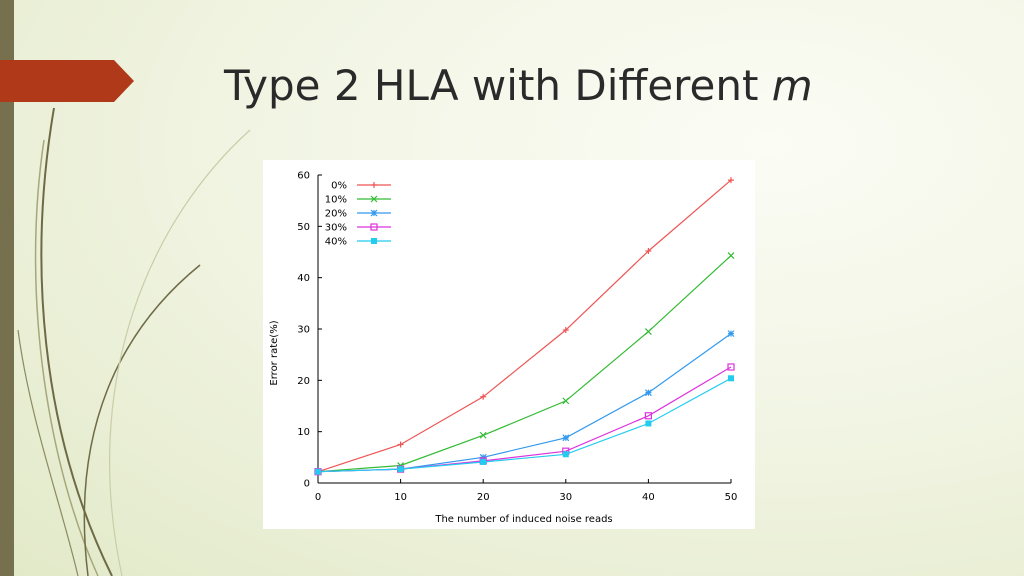 This screenshot has width=1024, height=576. Describe the element at coordinates (303, 227) in the screenshot. I see `y-tick-label: 50` at that location.